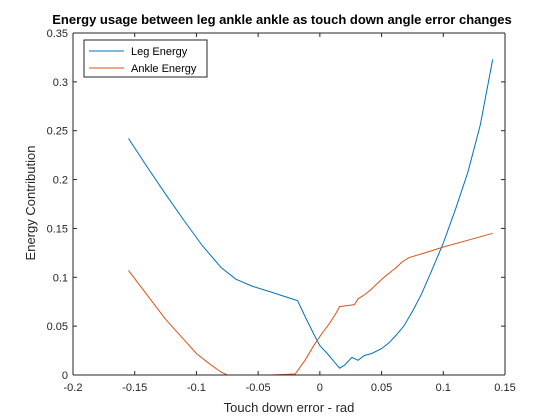 The width and height of the screenshot is (560, 420). I want to click on legend-label-leg-energy: Leg Energy, so click(159, 52).